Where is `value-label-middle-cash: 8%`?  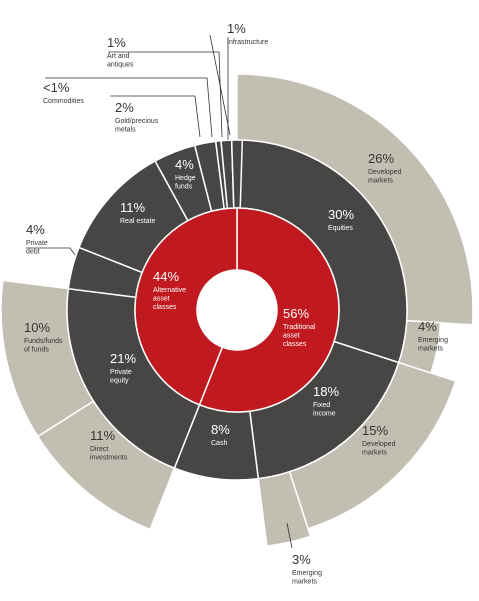
value-label-middle-cash: 8% is located at coordinates (220, 429).